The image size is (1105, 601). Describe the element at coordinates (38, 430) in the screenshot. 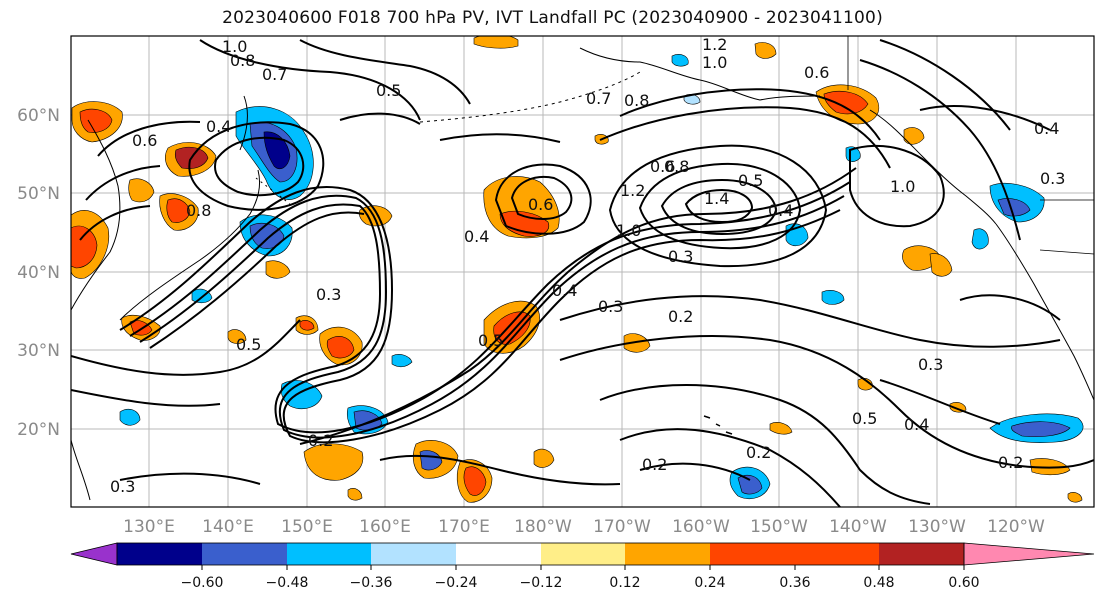

I see `lat-label: 20°N` at that location.